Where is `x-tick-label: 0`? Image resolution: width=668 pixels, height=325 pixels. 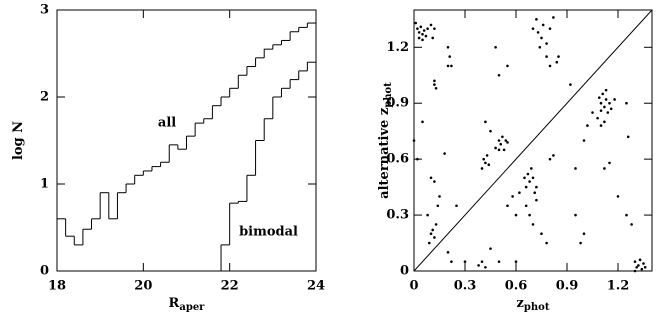
x-tick-label: 0 is located at coordinates (413, 286).